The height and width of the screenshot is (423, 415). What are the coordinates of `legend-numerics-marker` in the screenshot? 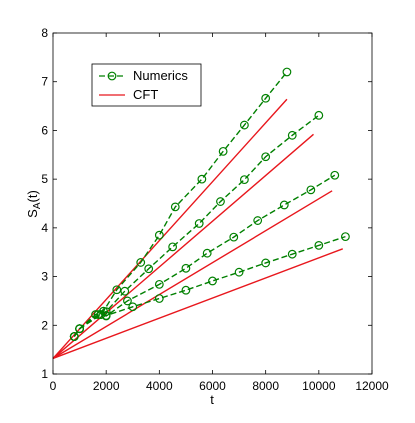 It's located at (112, 76).